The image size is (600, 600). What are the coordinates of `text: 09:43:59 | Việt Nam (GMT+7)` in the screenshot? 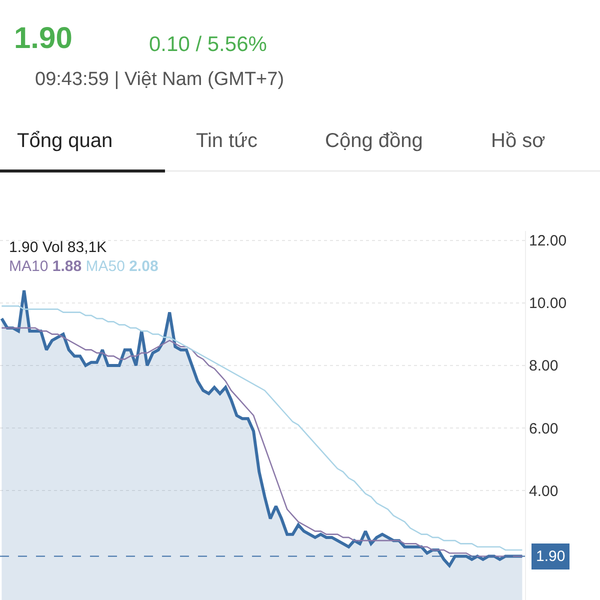 It's located at (159, 79).